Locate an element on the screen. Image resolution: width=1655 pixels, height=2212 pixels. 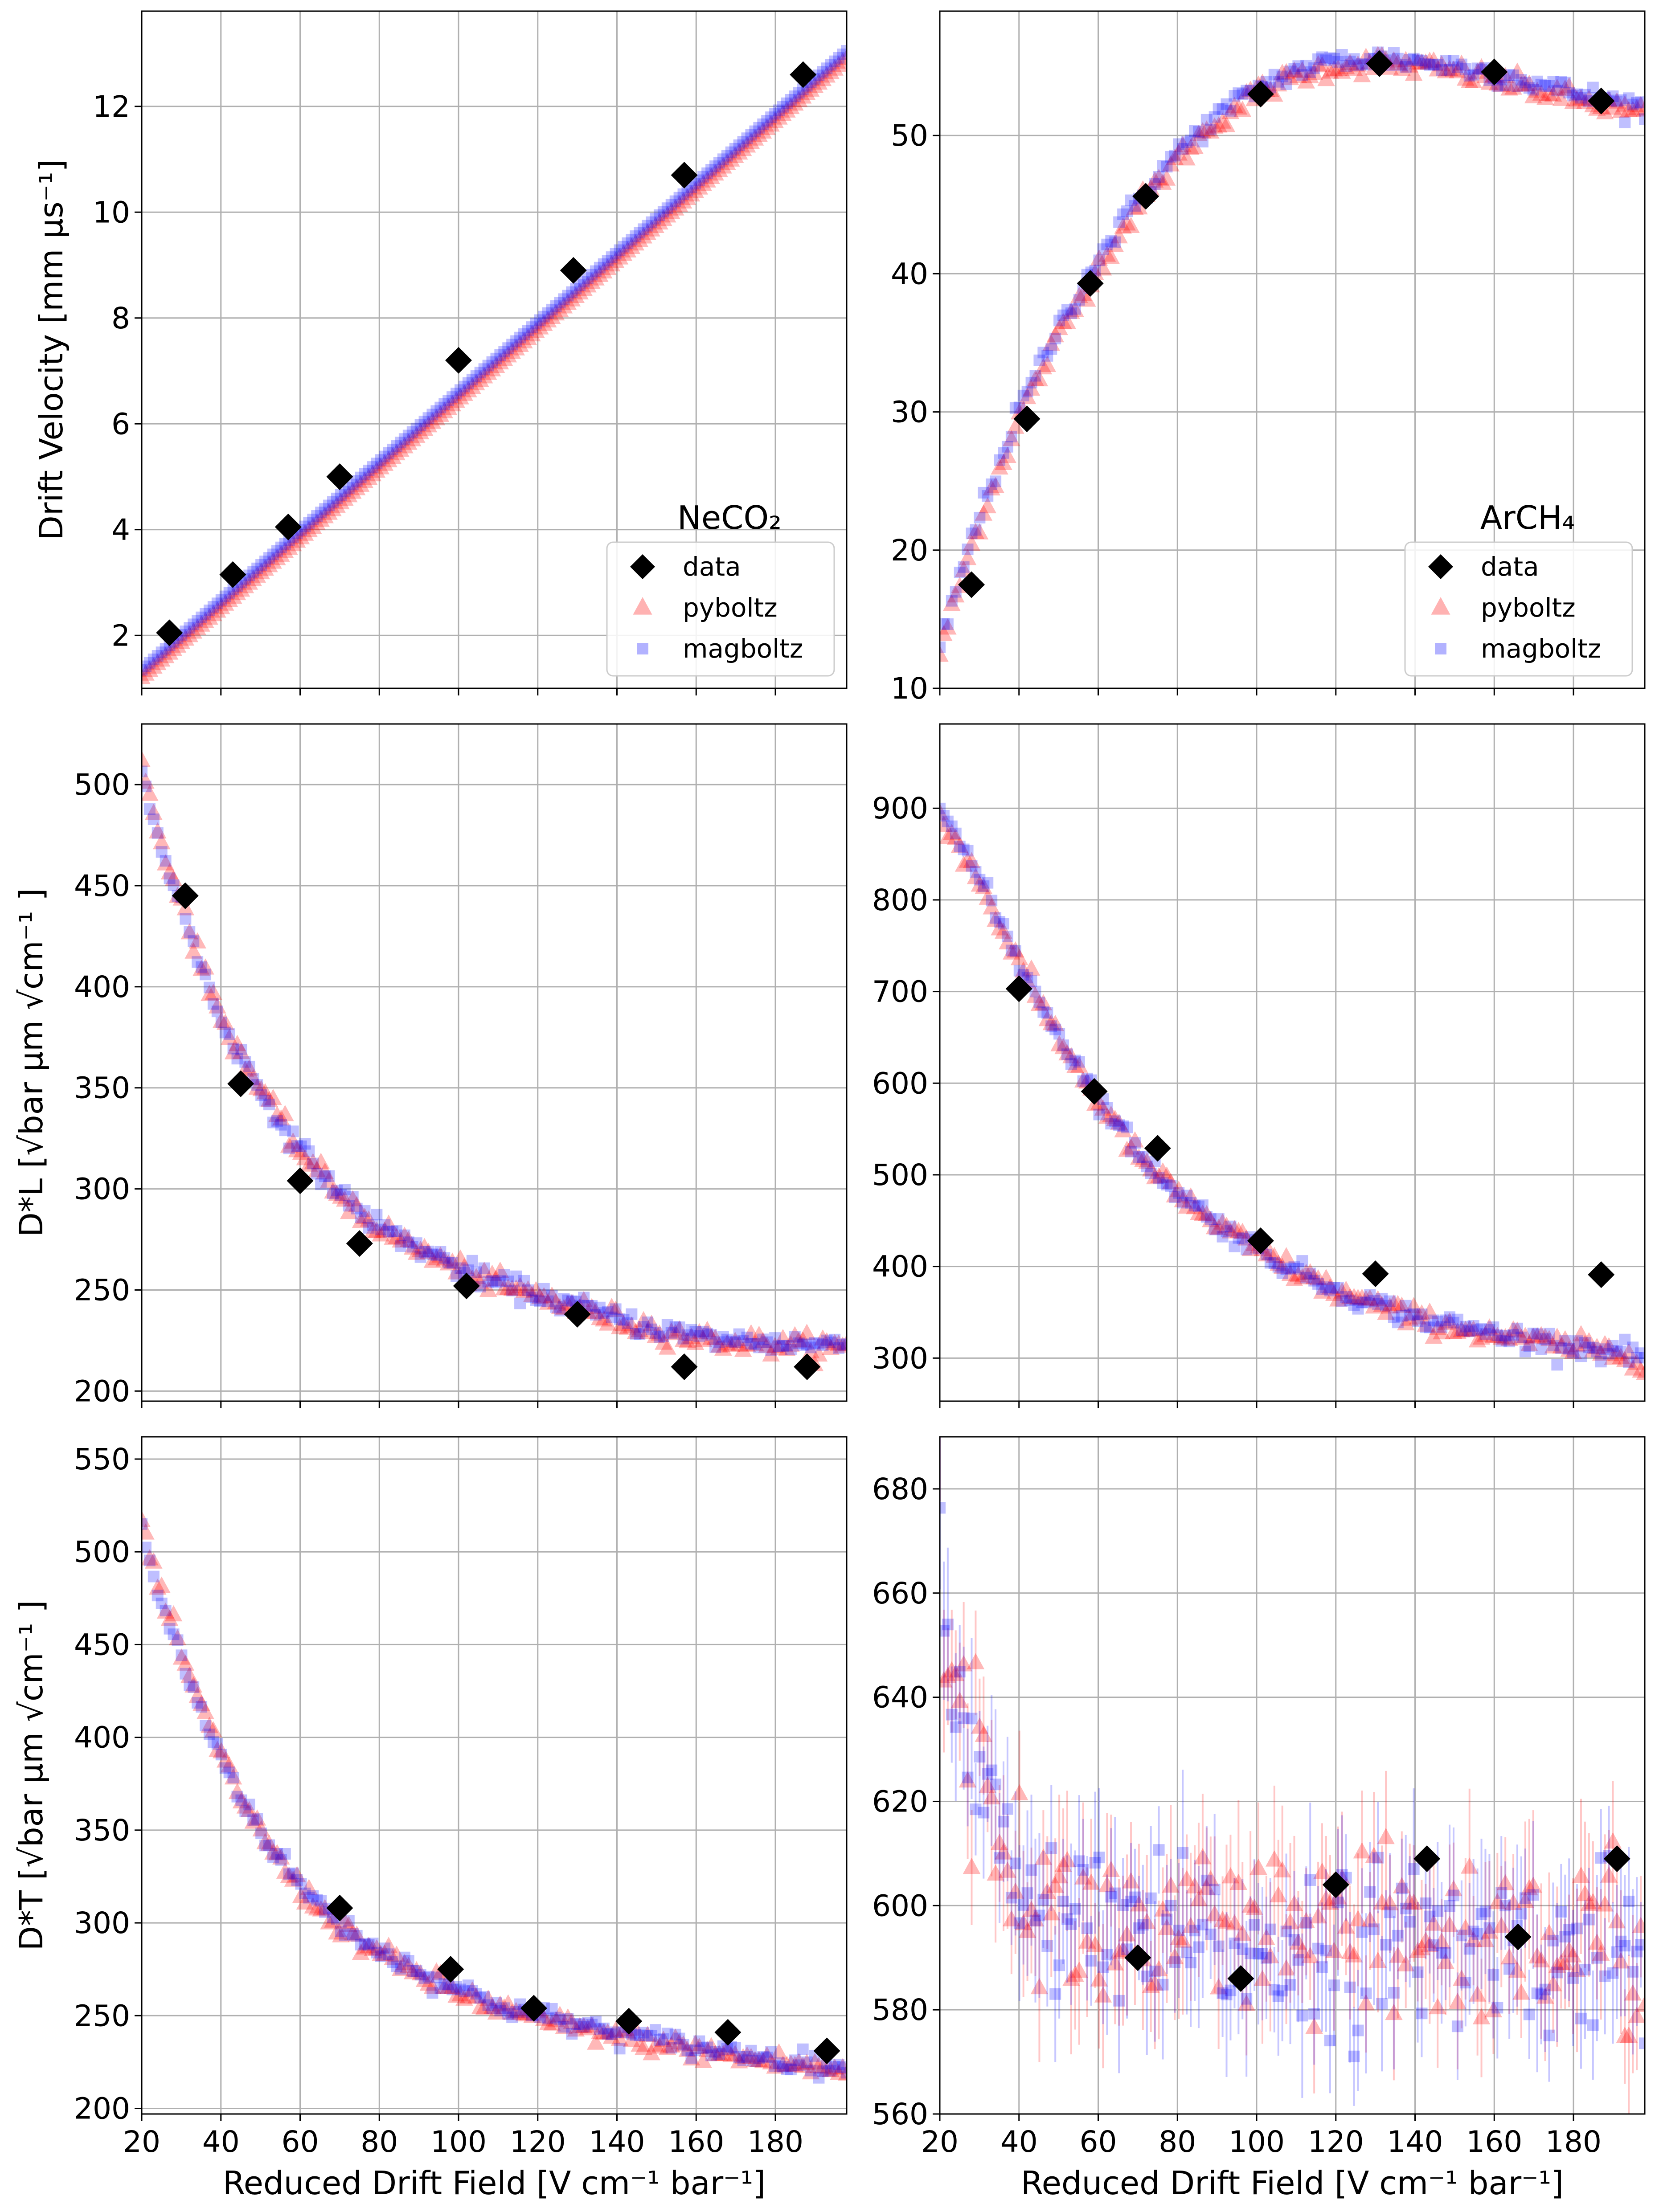
y-tick-label: 250 is located at coordinates (102, 1290).